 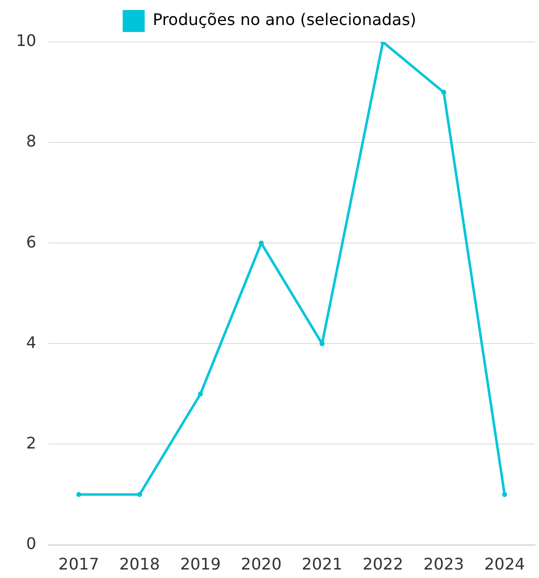 What do you see at coordinates (139, 564) in the screenshot?
I see `x-tick-label: 2018` at bounding box center [139, 564].